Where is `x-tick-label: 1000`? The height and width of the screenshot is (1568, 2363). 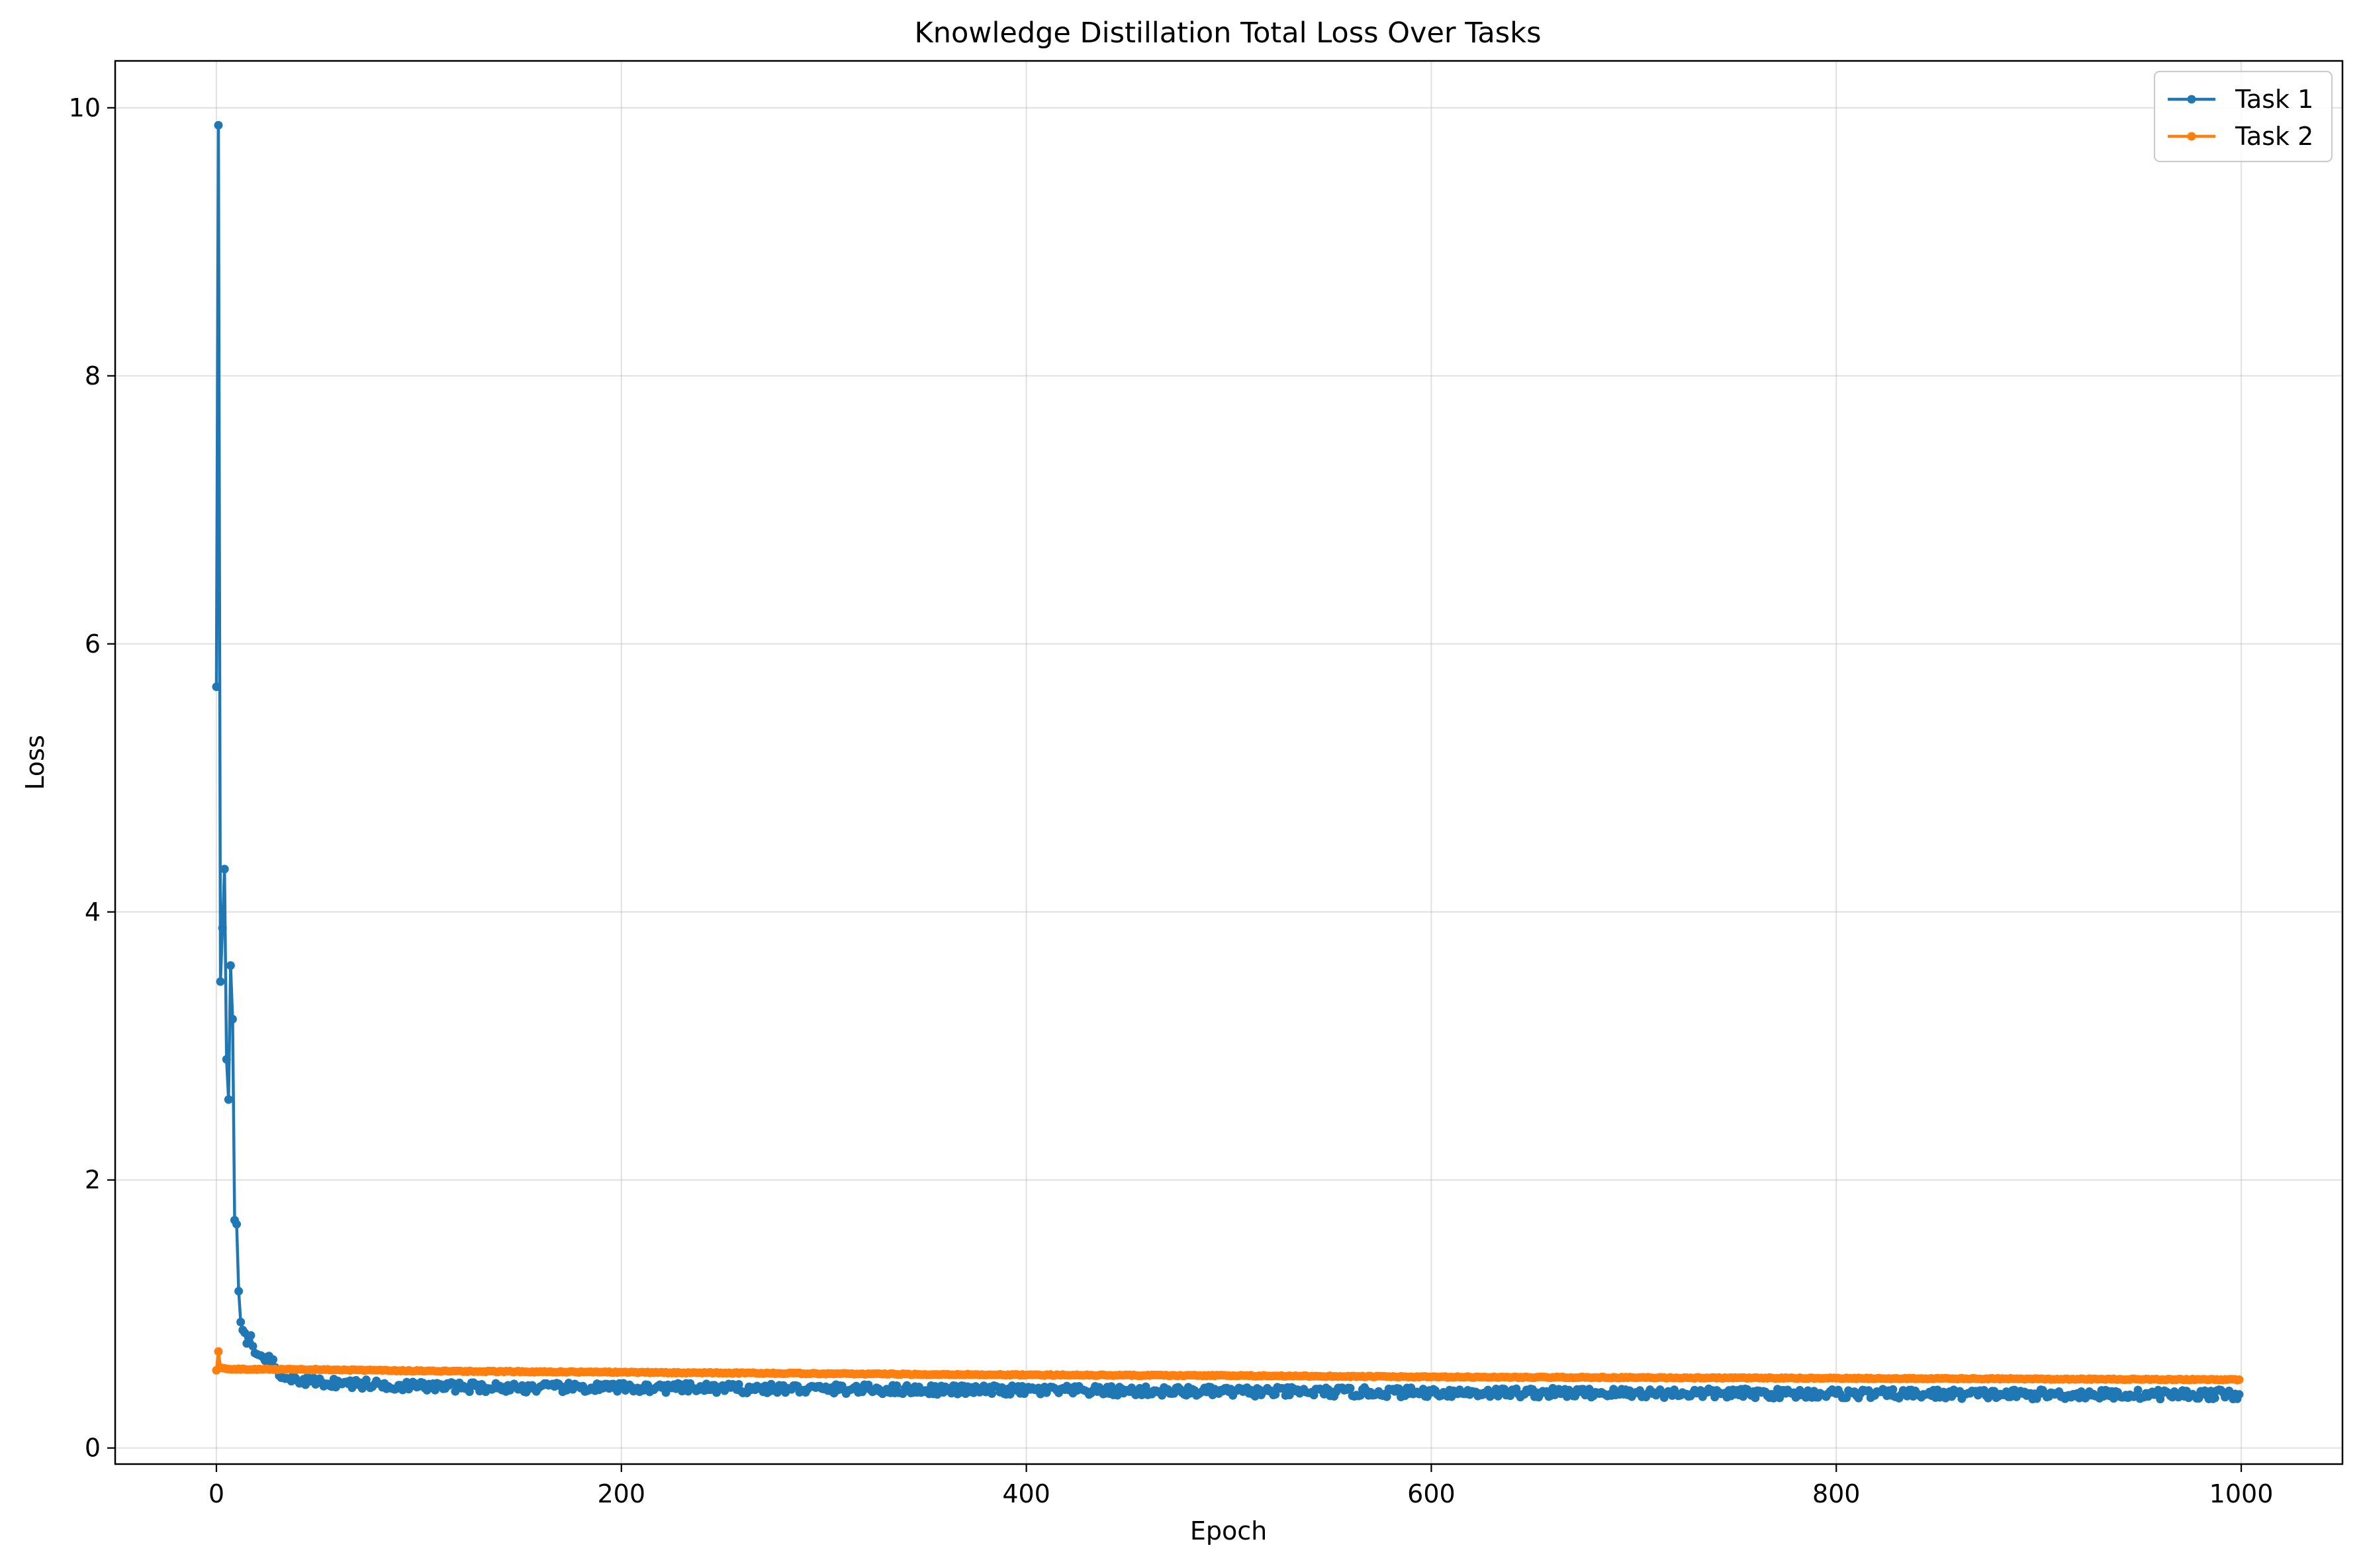 x-tick-label: 1000 is located at coordinates (2241, 1493).